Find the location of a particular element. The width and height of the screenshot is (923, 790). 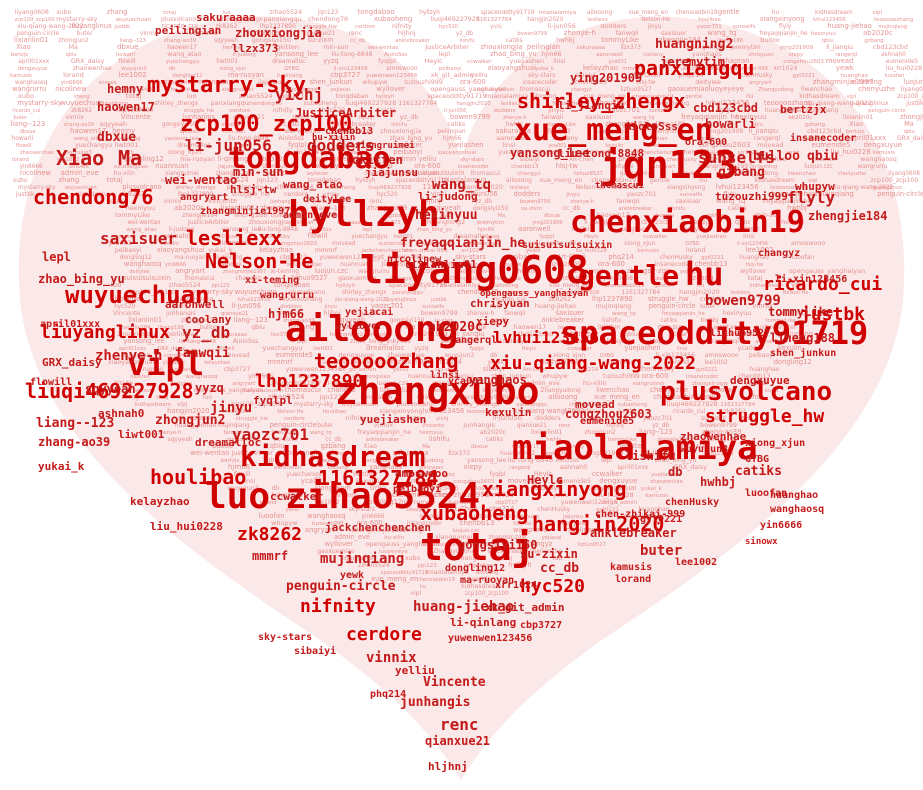

filler-word: rangerql is located at coordinates (123, 237).